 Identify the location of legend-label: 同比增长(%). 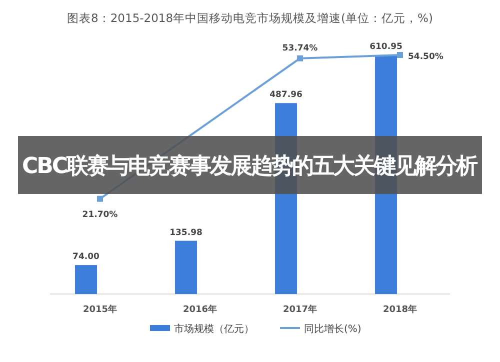
(333, 329).